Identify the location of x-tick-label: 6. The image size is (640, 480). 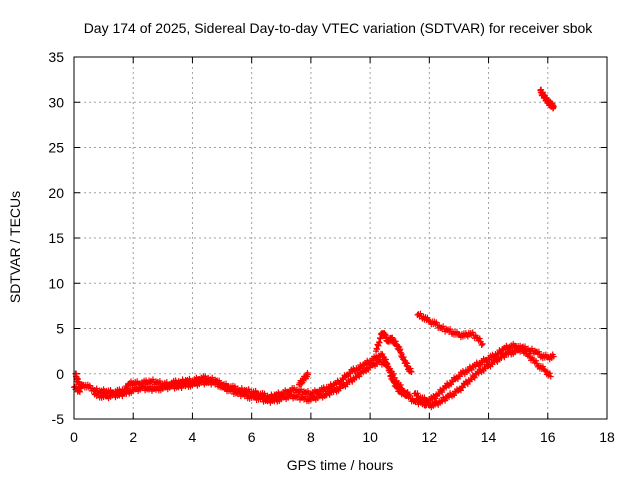
(252, 437).